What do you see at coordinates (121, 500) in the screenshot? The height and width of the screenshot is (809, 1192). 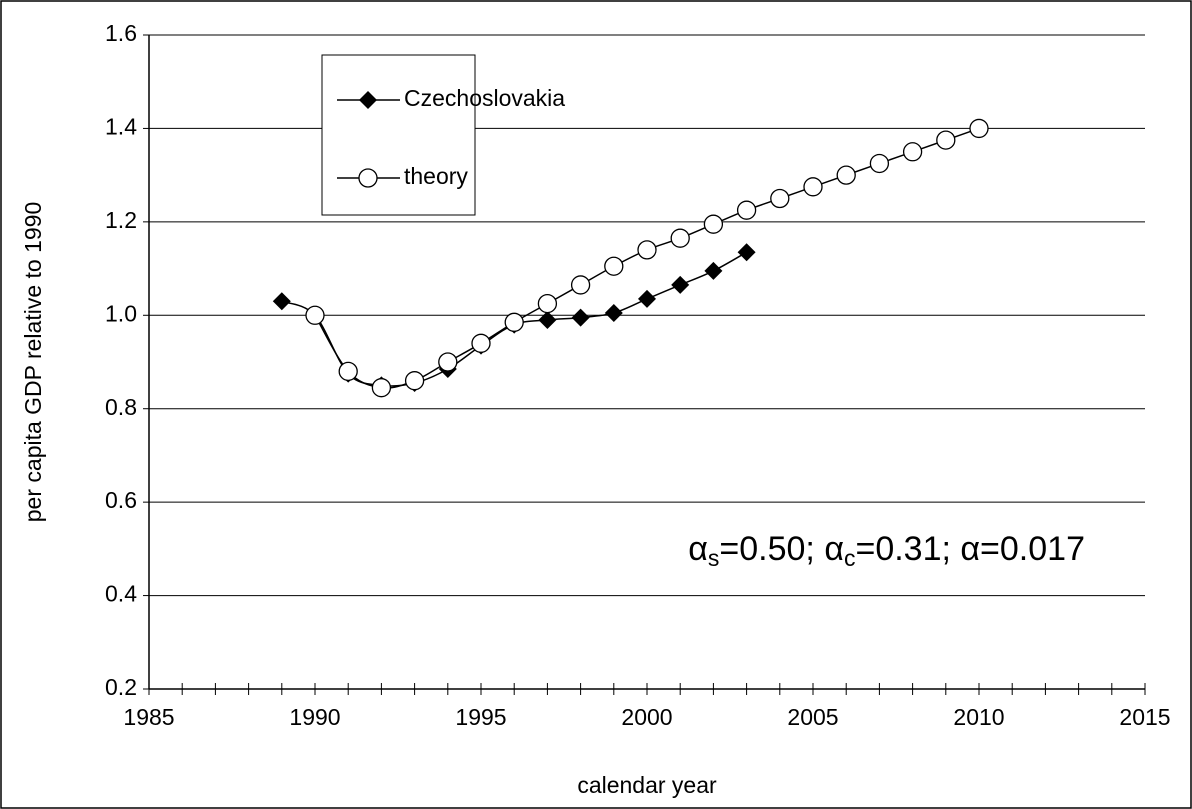 I see `y-tick-label: 0.6` at bounding box center [121, 500].